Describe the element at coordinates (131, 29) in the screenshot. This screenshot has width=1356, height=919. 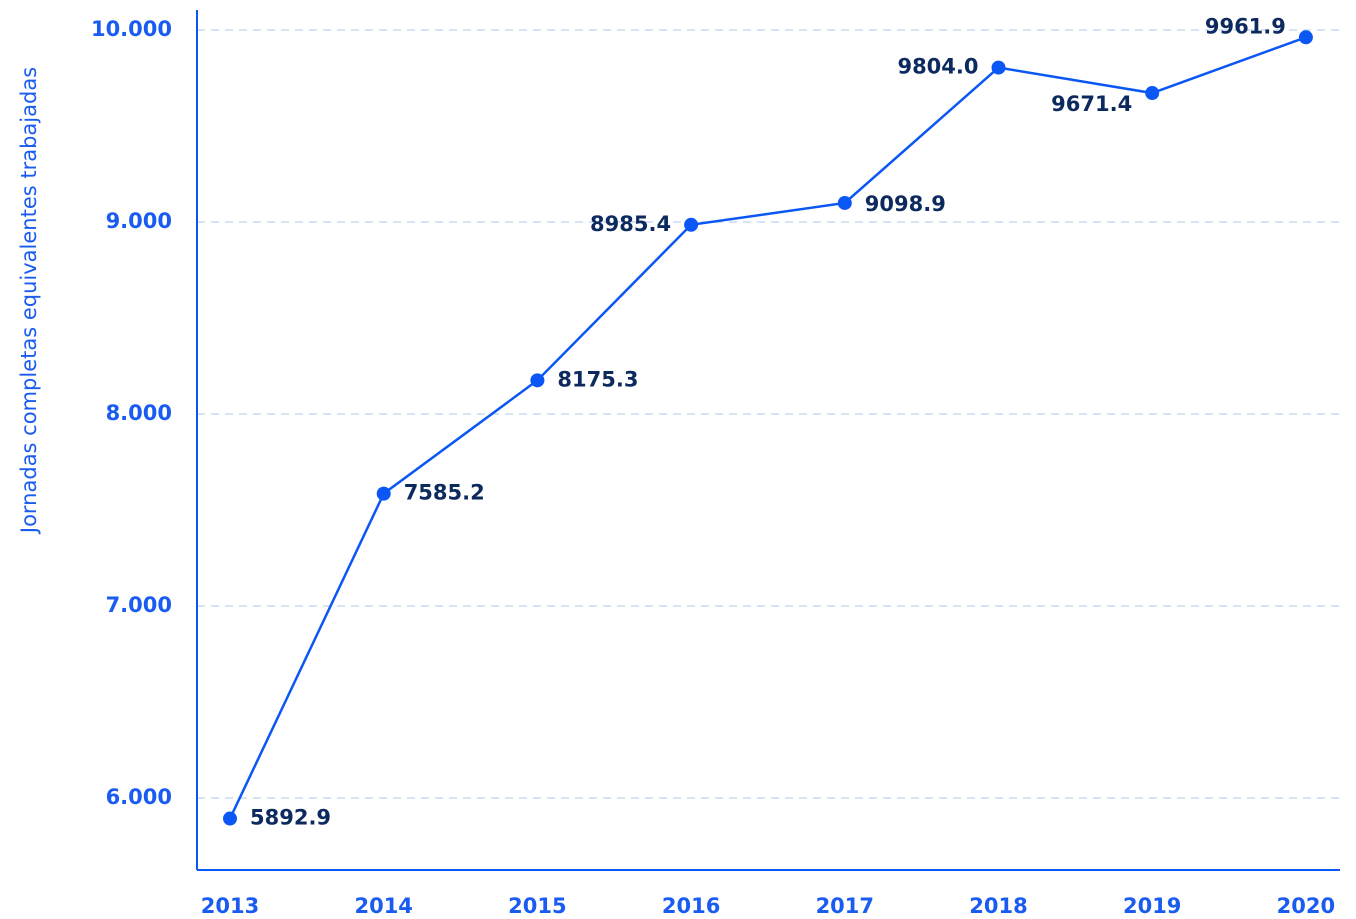
I see `y-tick-label: 10.000` at that location.